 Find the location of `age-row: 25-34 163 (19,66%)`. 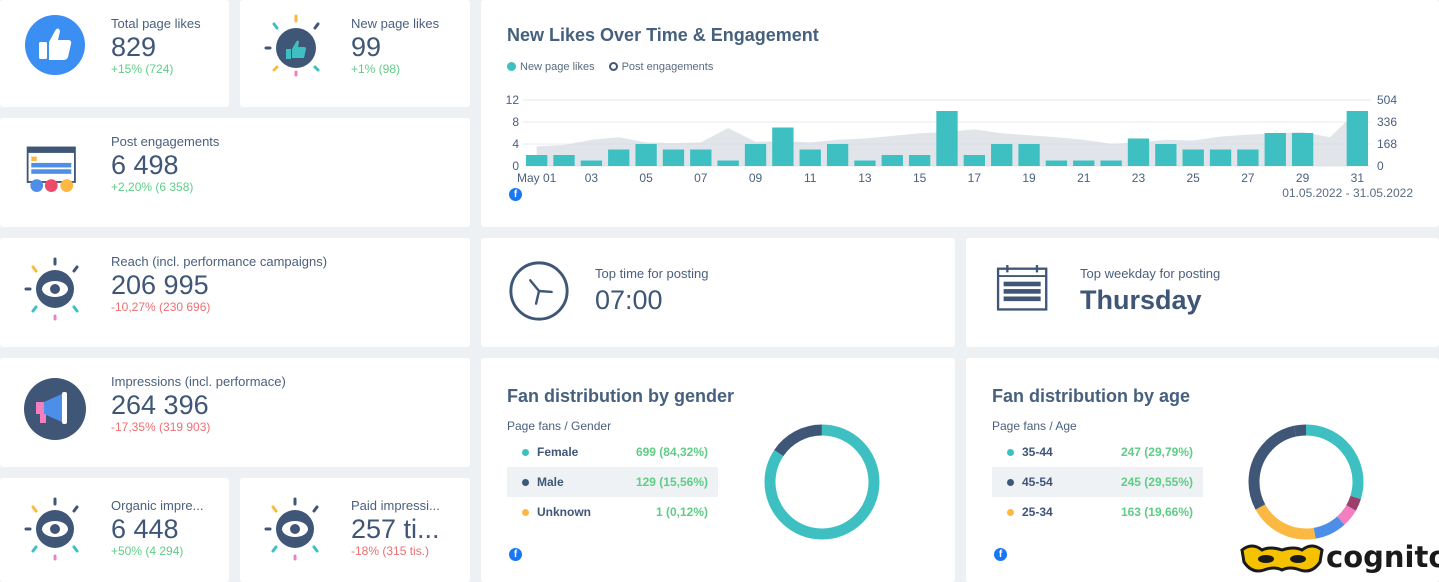

age-row: 25-34 163 (19,66%) is located at coordinates (1097, 512).